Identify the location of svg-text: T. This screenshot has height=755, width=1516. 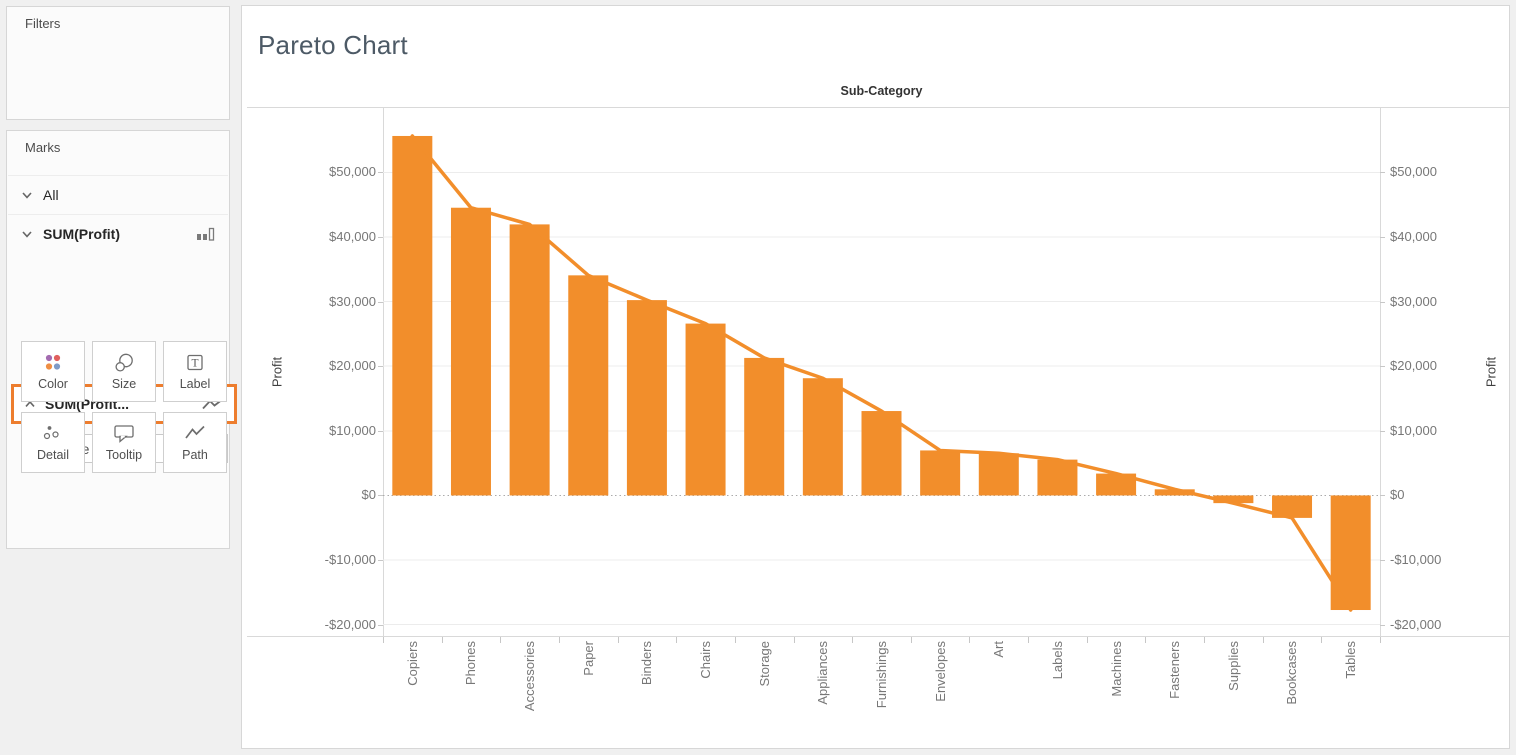
(194, 364).